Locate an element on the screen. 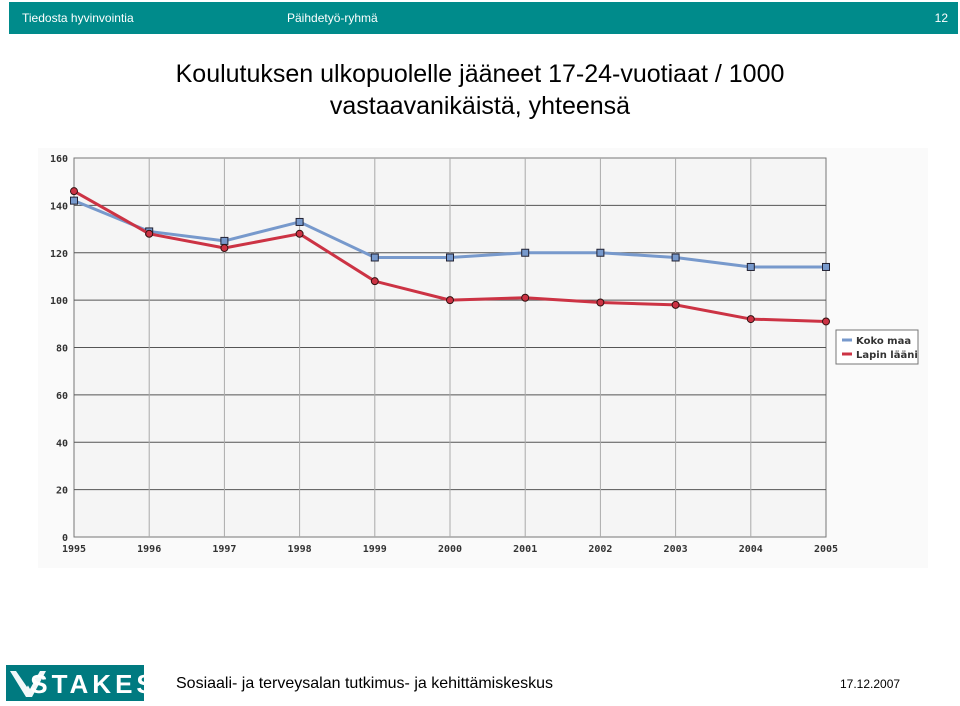 Image resolution: width=960 pixels, height=706 pixels. y-tick-label: 160 is located at coordinates (59, 159).